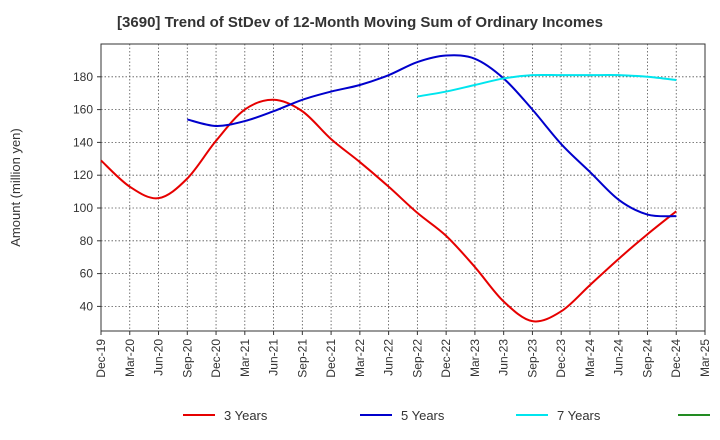 The image size is (720, 440). Describe the element at coordinates (417, 358) in the screenshot. I see `x-tick-label: Sep-22` at that location.